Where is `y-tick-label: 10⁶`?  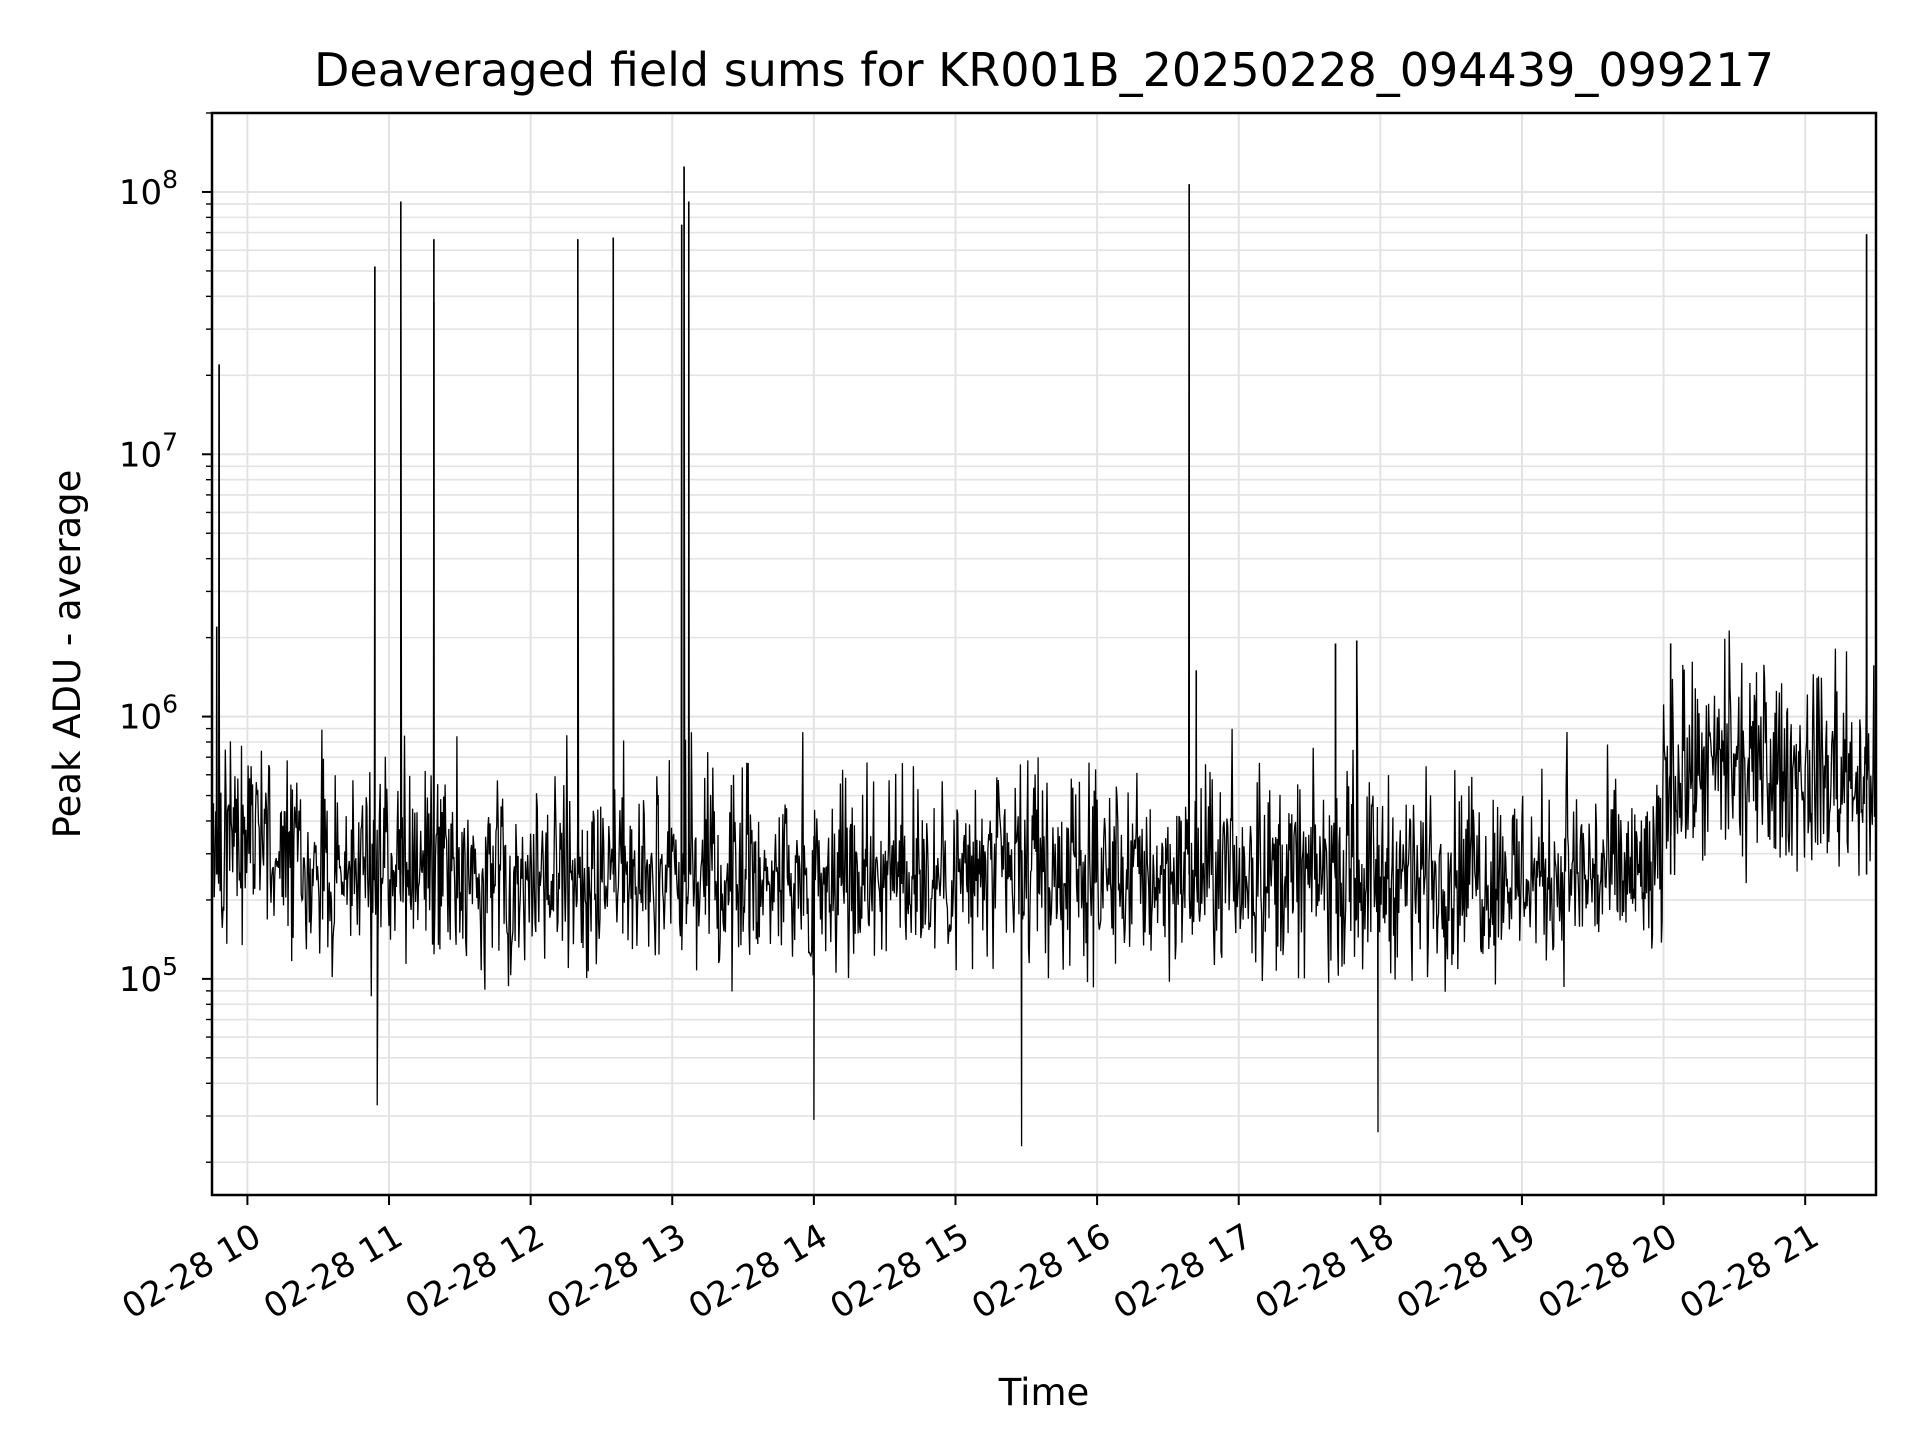 y-tick-label: 10⁶ is located at coordinates (148, 714).